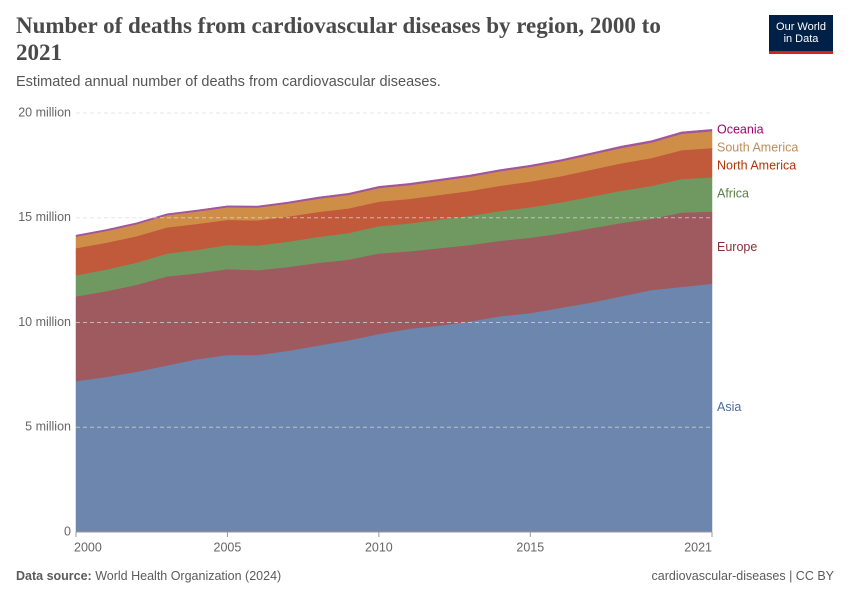  Describe the element at coordinates (44, 322) in the screenshot. I see `y-tick-label: 10 million` at that location.